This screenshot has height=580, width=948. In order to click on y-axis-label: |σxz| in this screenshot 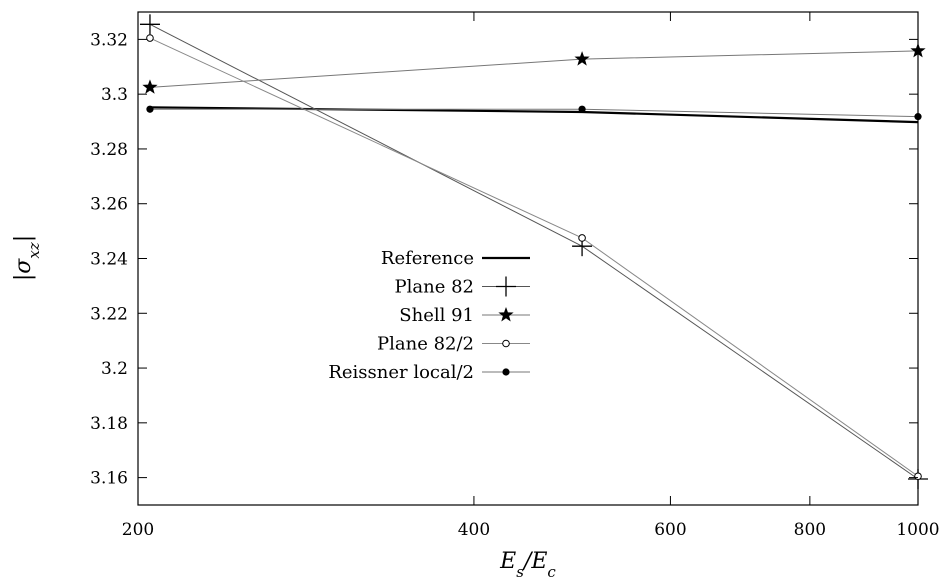, I will do `click(27, 258)`.